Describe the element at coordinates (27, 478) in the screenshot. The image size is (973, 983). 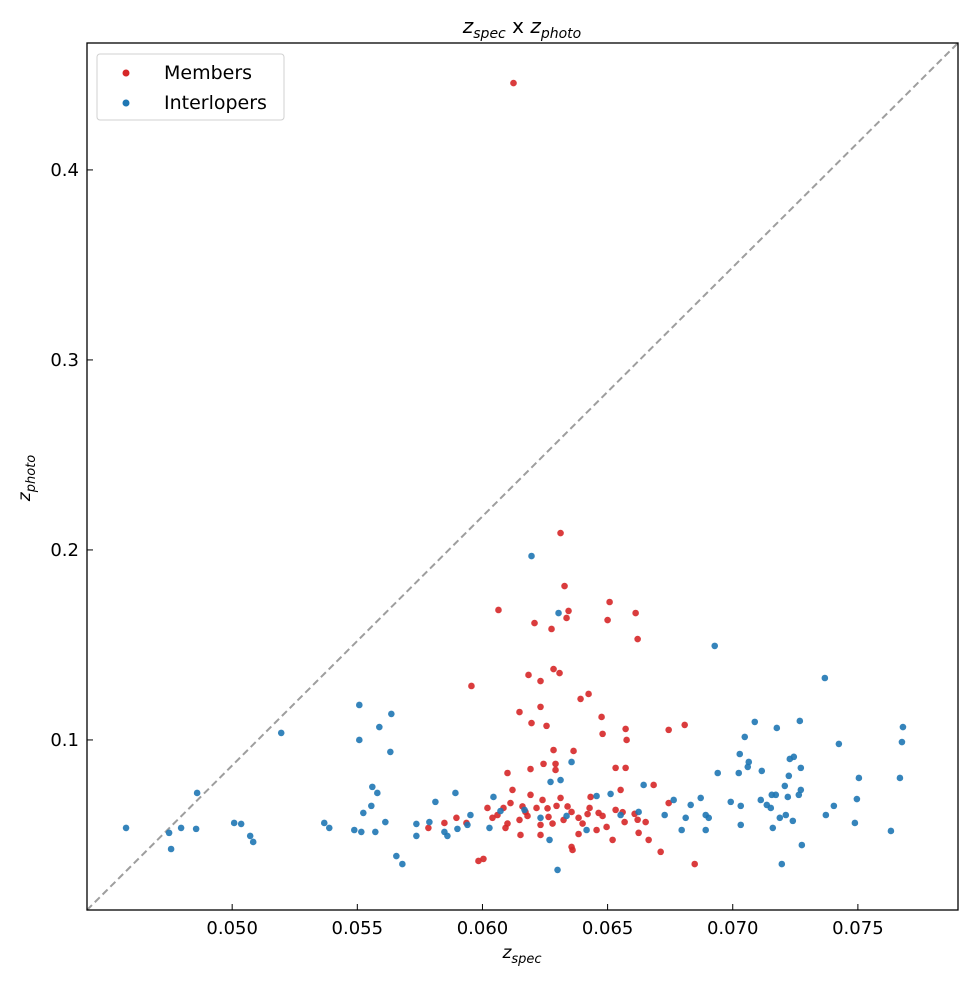
I see `y-axis-label: zphoto` at that location.